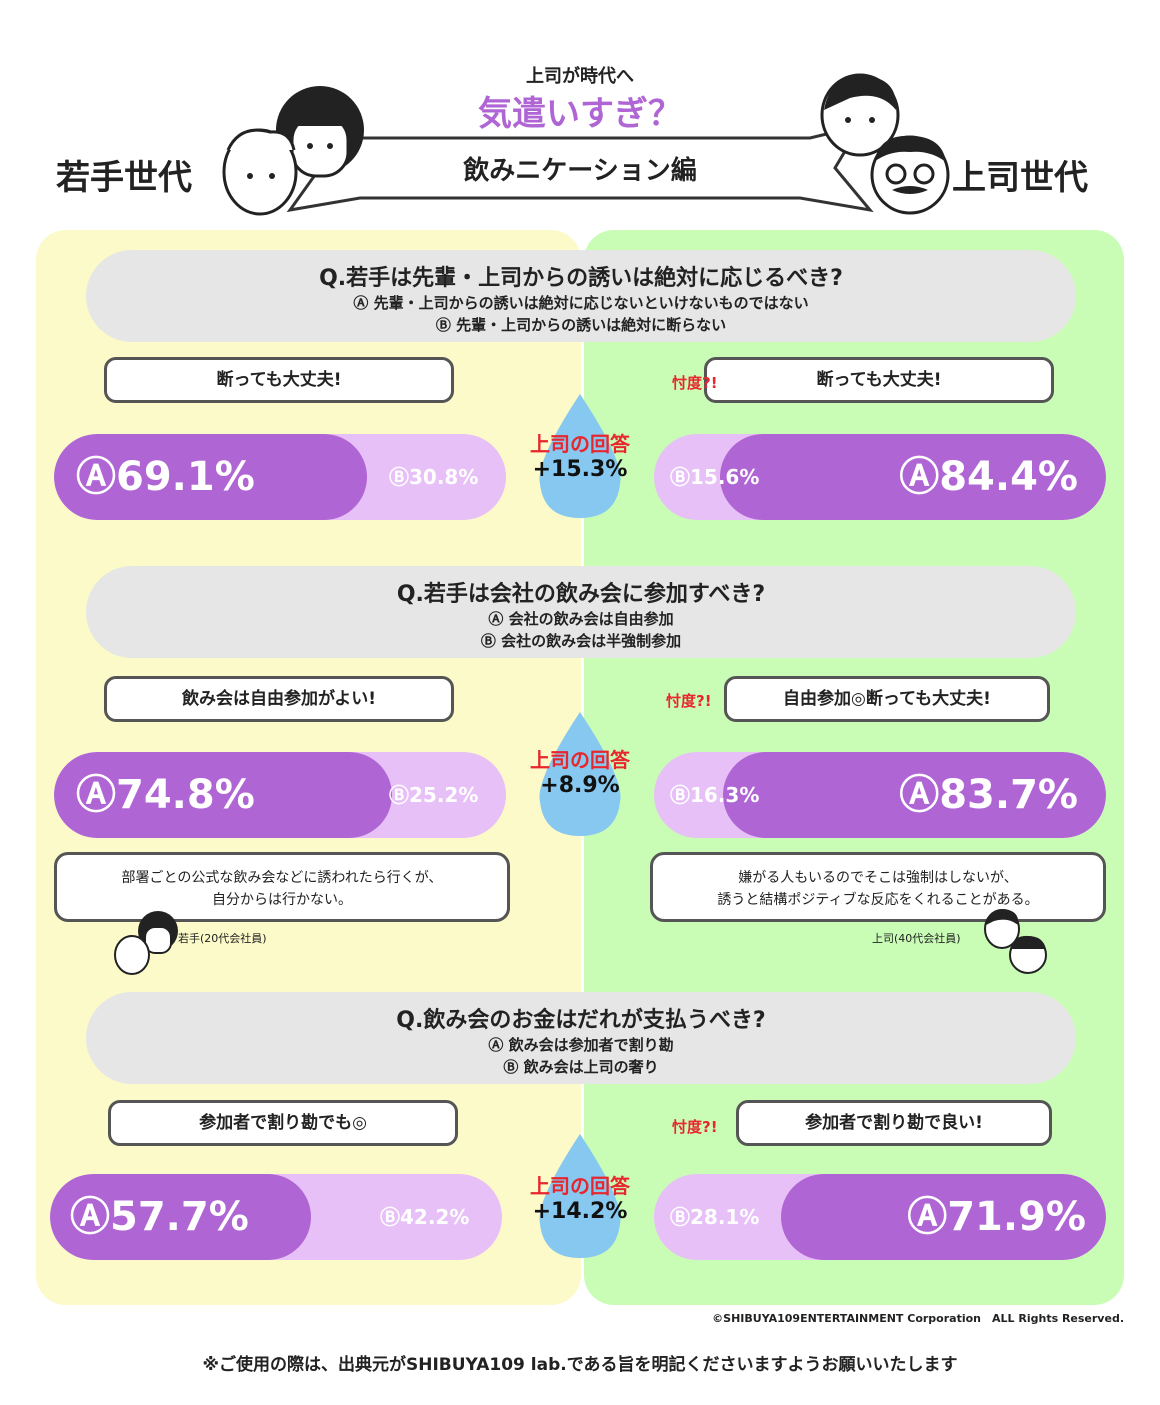 The width and height of the screenshot is (1160, 1405). I want to click on young-bar: Ⓐ69.1% Ⓑ30.8%, so click(280, 477).